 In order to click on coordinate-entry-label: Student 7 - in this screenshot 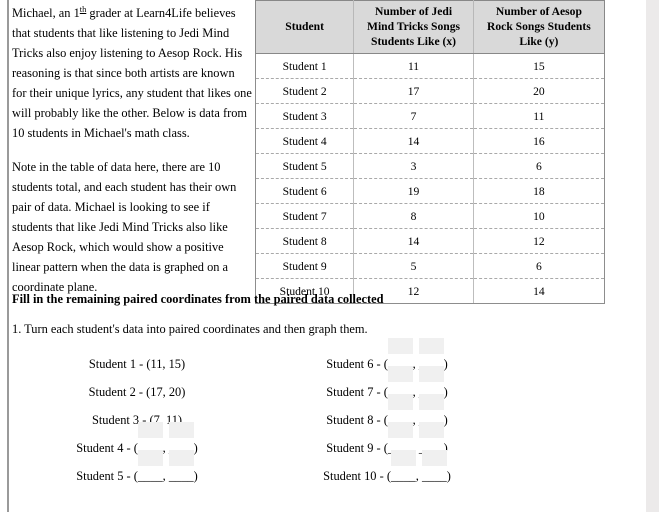, I will do `click(355, 392)`.